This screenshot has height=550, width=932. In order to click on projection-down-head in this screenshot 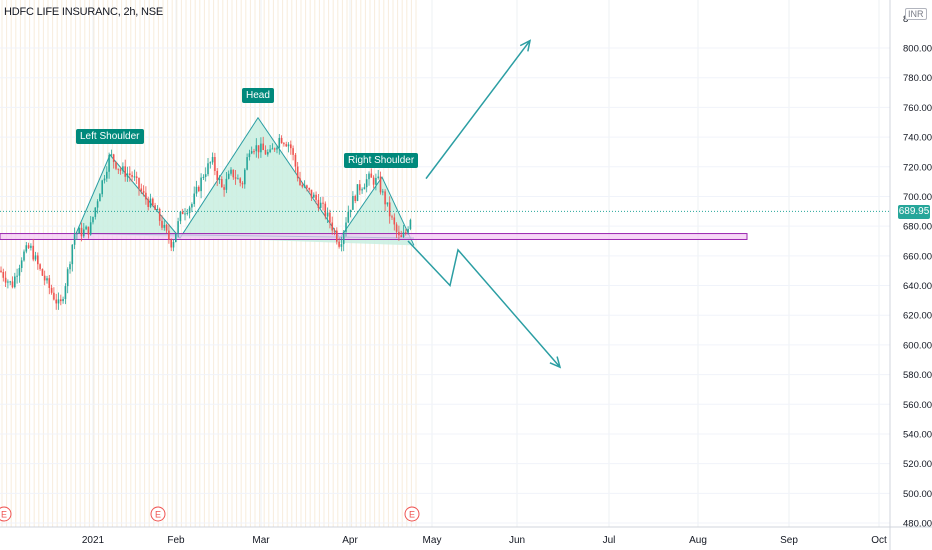, I will do `click(555, 362)`.